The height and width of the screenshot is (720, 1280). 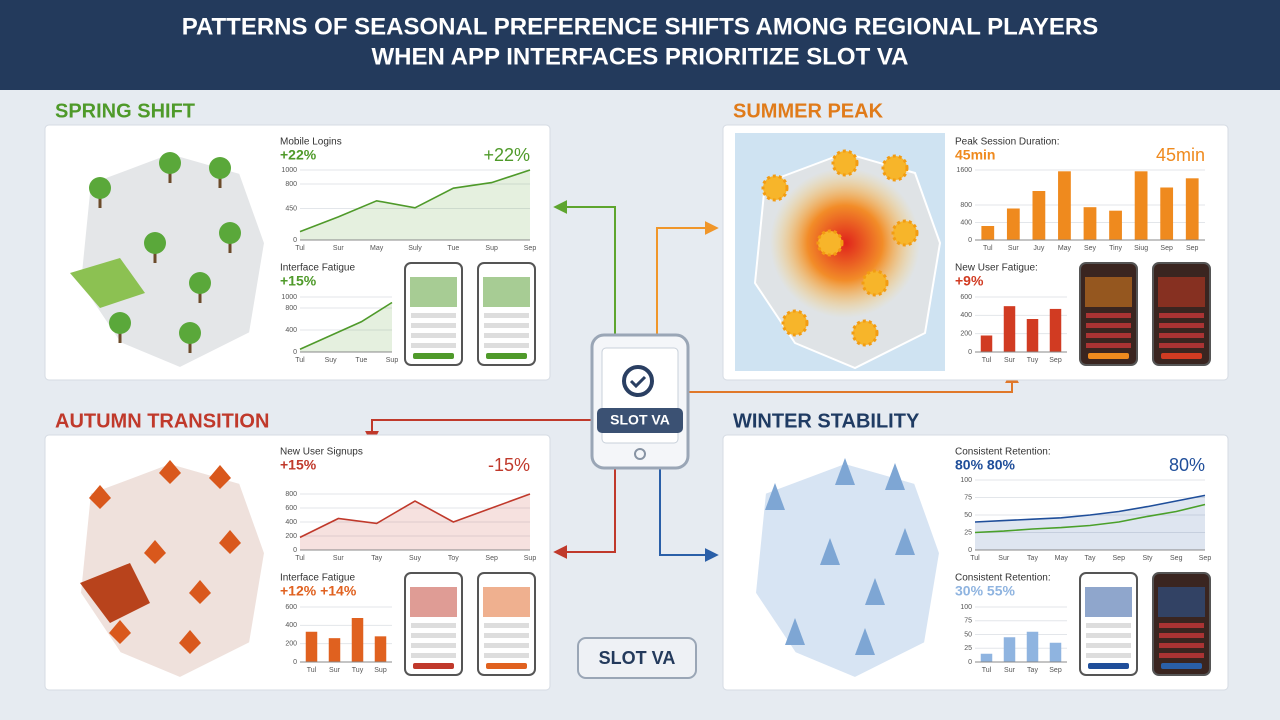 I want to click on chart-metric: +15%, so click(x=298, y=465).